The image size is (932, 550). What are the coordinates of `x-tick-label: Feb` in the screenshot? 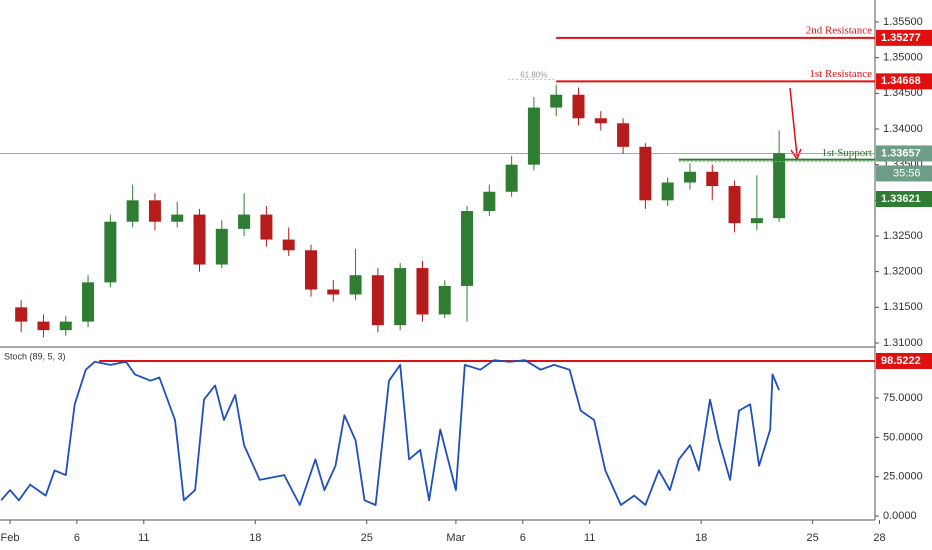 It's located at (10, 538).